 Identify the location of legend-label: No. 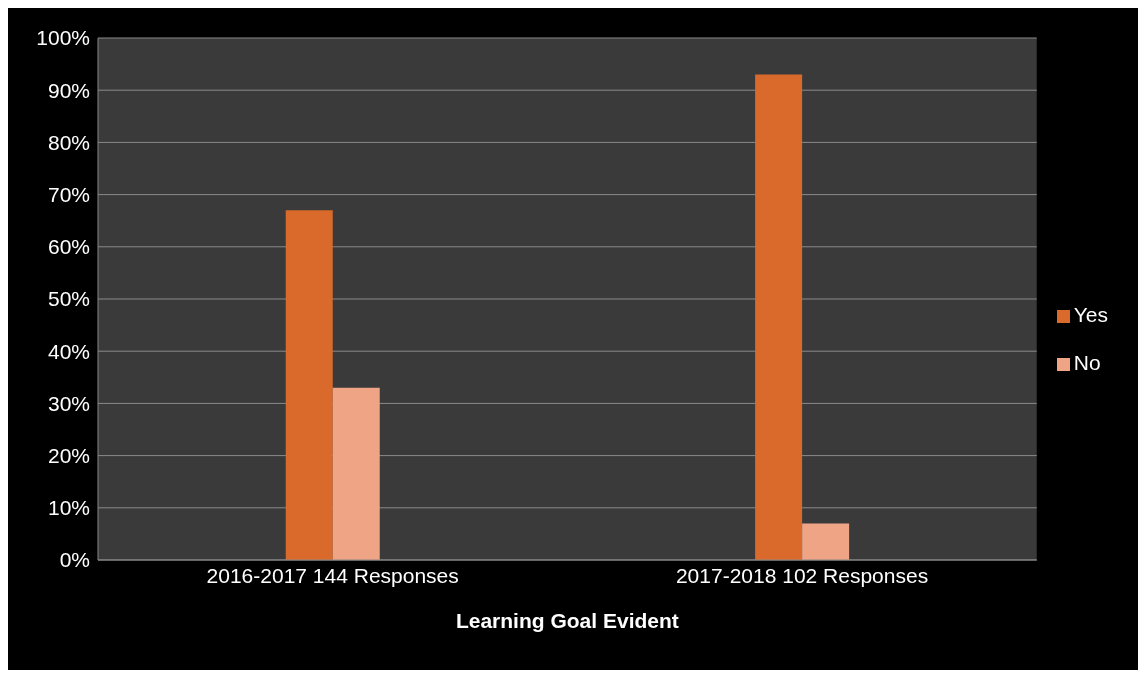
(1087, 362).